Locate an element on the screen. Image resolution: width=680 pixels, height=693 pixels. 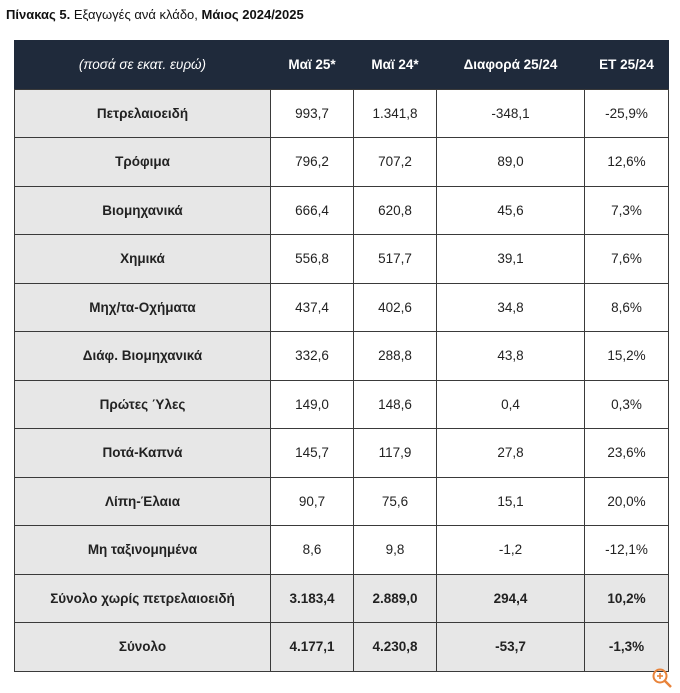
row-label: Λίπη-Έλαια is located at coordinates (142, 501).